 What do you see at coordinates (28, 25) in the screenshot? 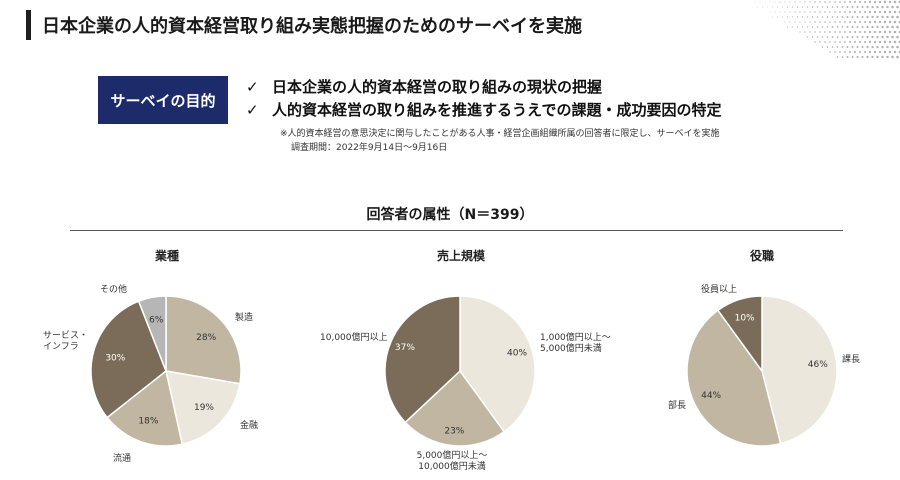
I see `title-accent-bar` at bounding box center [28, 25].